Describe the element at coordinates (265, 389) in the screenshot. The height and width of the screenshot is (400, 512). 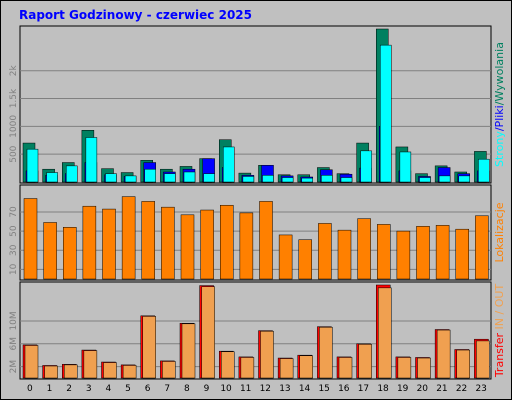
I see `x-tick-label: 12` at that location.